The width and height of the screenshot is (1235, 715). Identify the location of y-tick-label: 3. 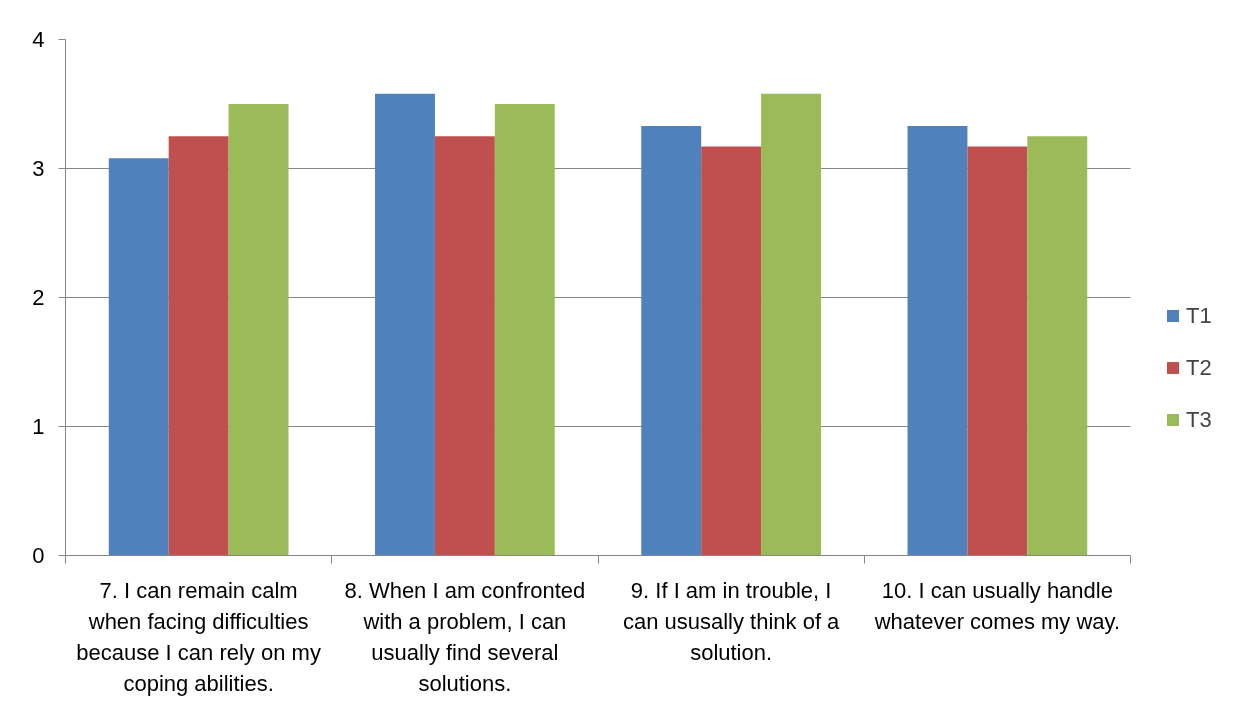
(38, 168).